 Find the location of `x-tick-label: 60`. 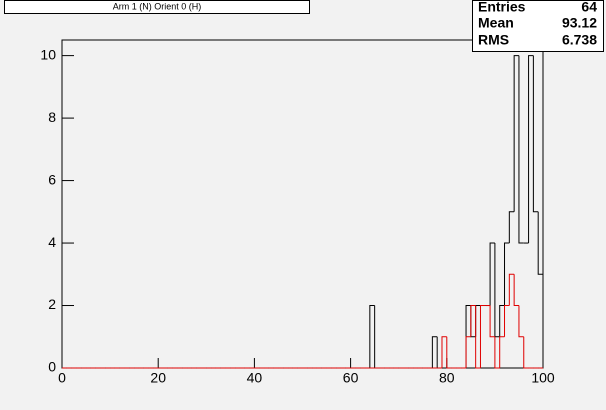

x-tick-label: 60 is located at coordinates (351, 378).